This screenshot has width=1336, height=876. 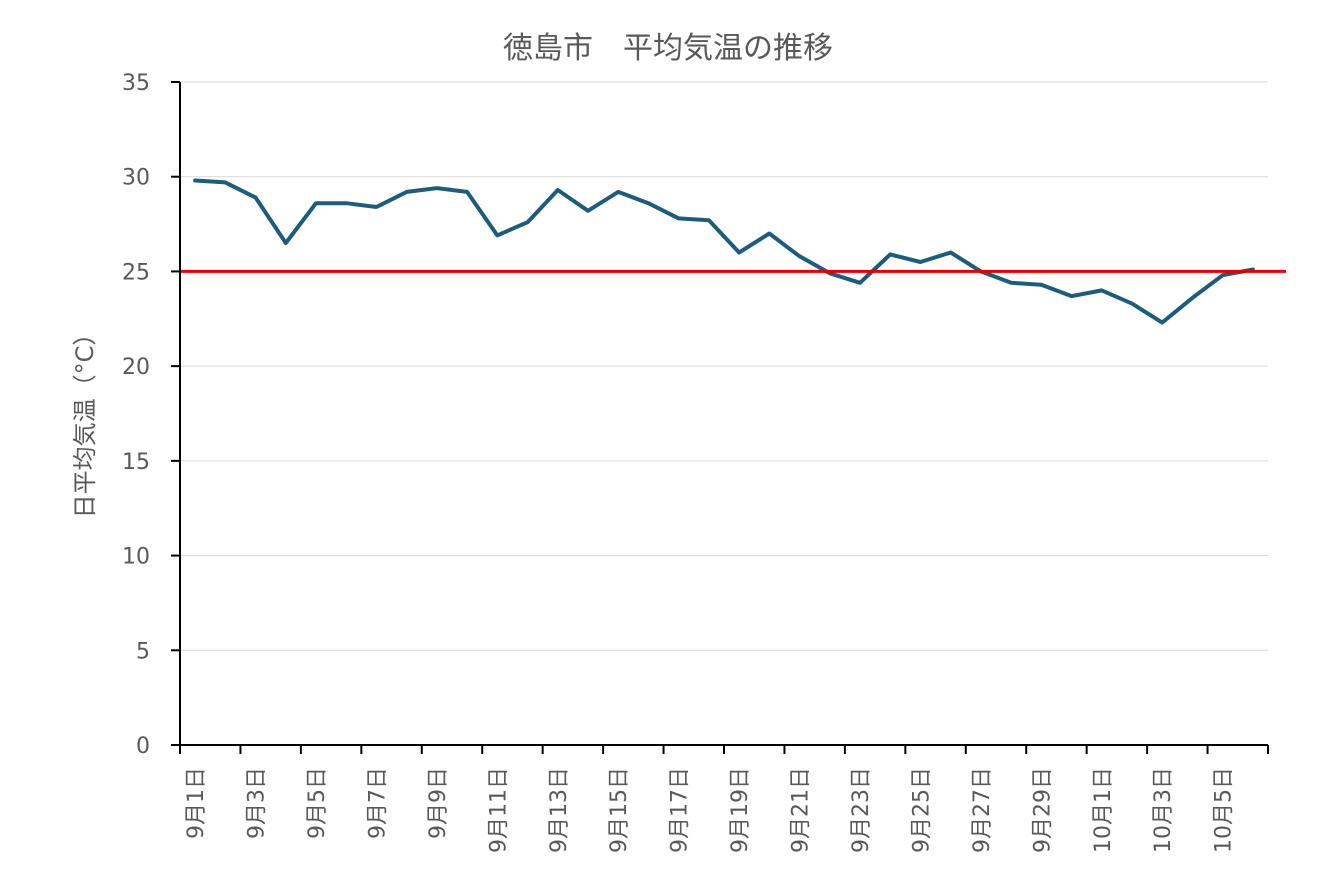 What do you see at coordinates (1042, 810) in the screenshot?
I see `x-tick-label: 9月29日` at bounding box center [1042, 810].